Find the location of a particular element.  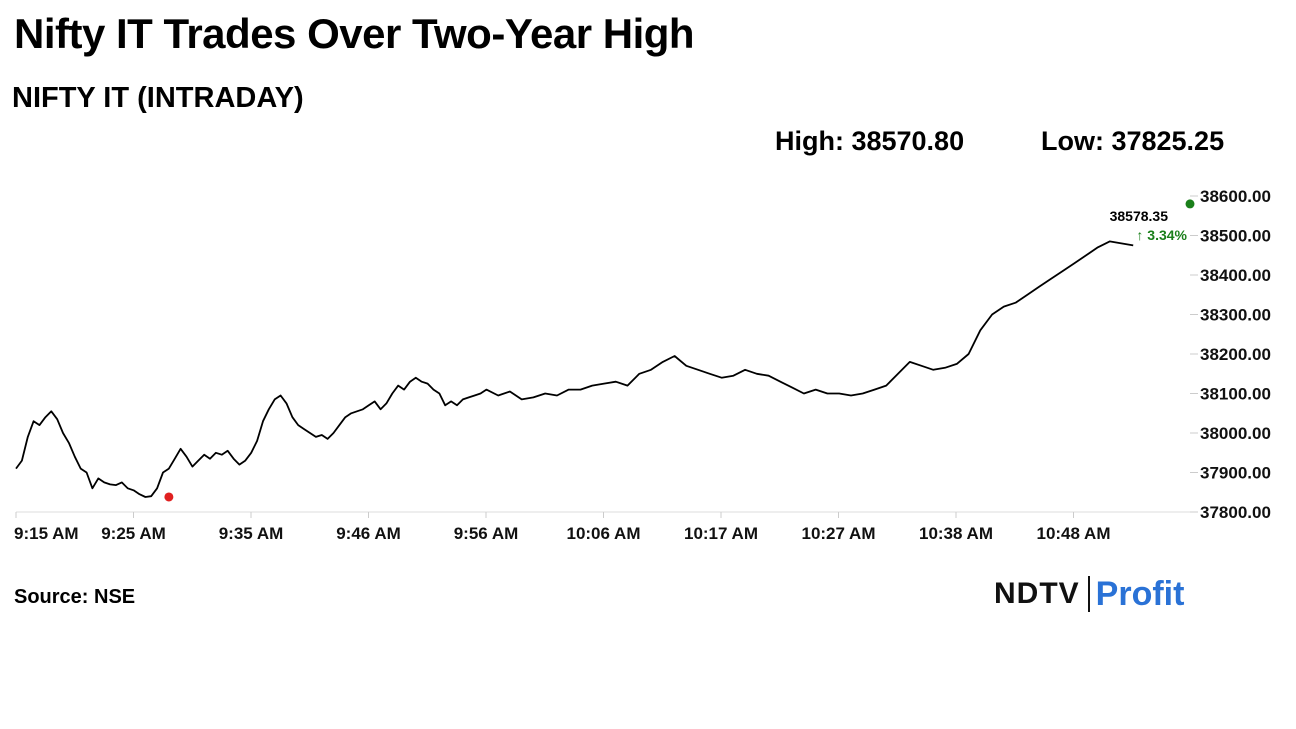

y-tick-label: 38500.00 is located at coordinates (1235, 236).